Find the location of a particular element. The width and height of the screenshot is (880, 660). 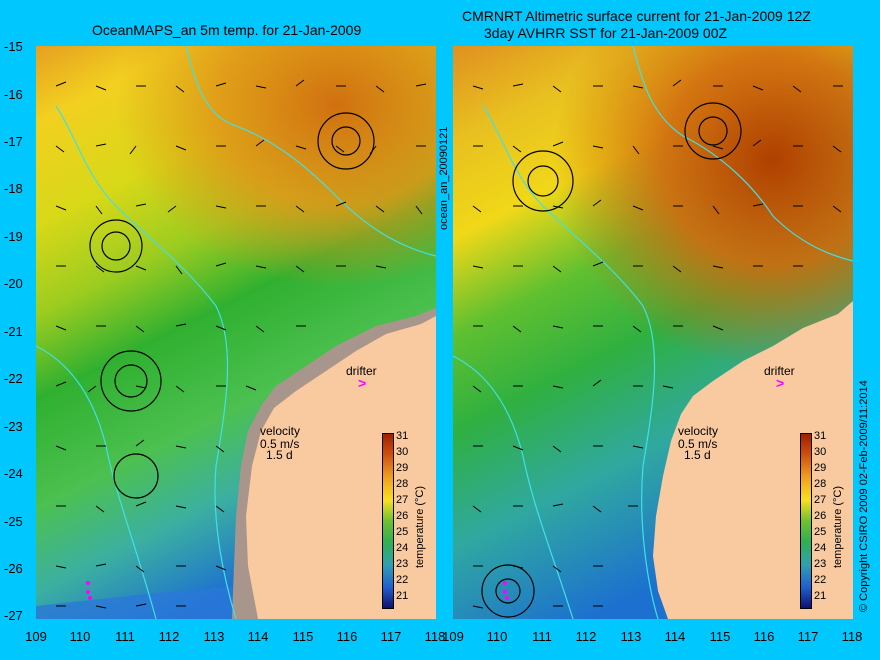

lat-tick: -27 is located at coordinates (13, 615).